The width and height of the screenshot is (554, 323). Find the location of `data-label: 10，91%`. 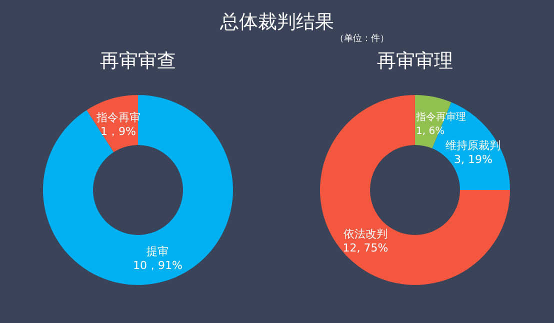

data-label: 10，91% is located at coordinates (157, 265).